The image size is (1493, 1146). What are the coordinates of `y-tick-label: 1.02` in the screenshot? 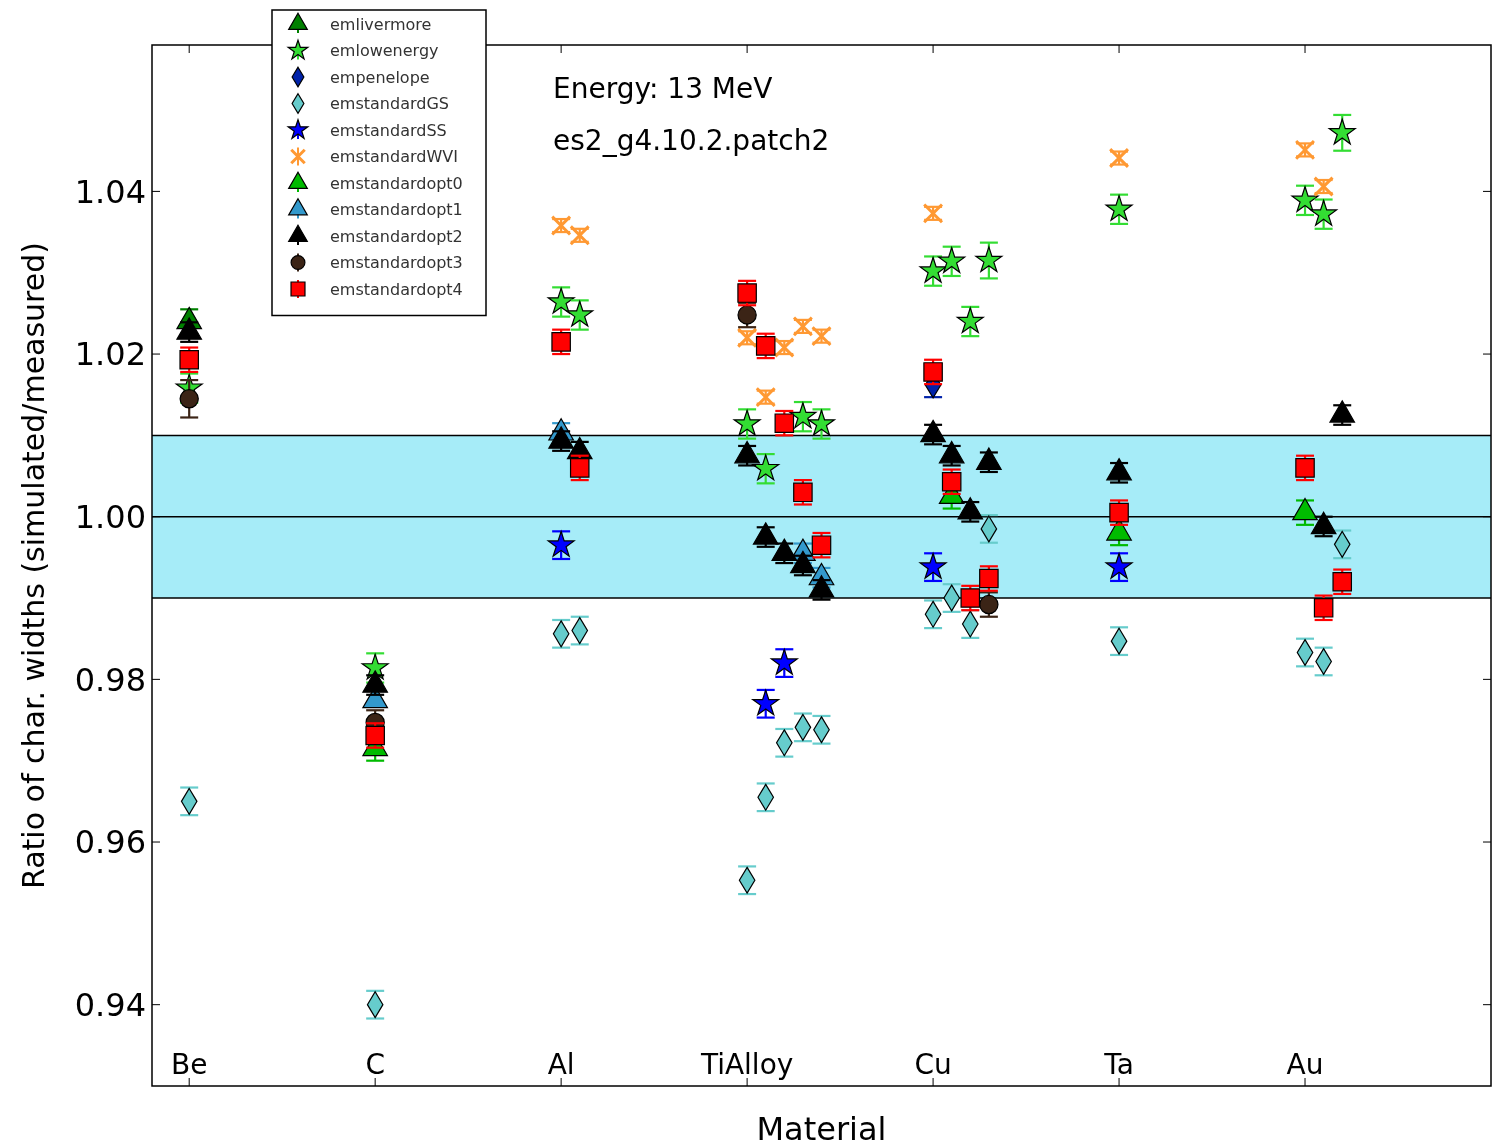 It's located at (110, 354).